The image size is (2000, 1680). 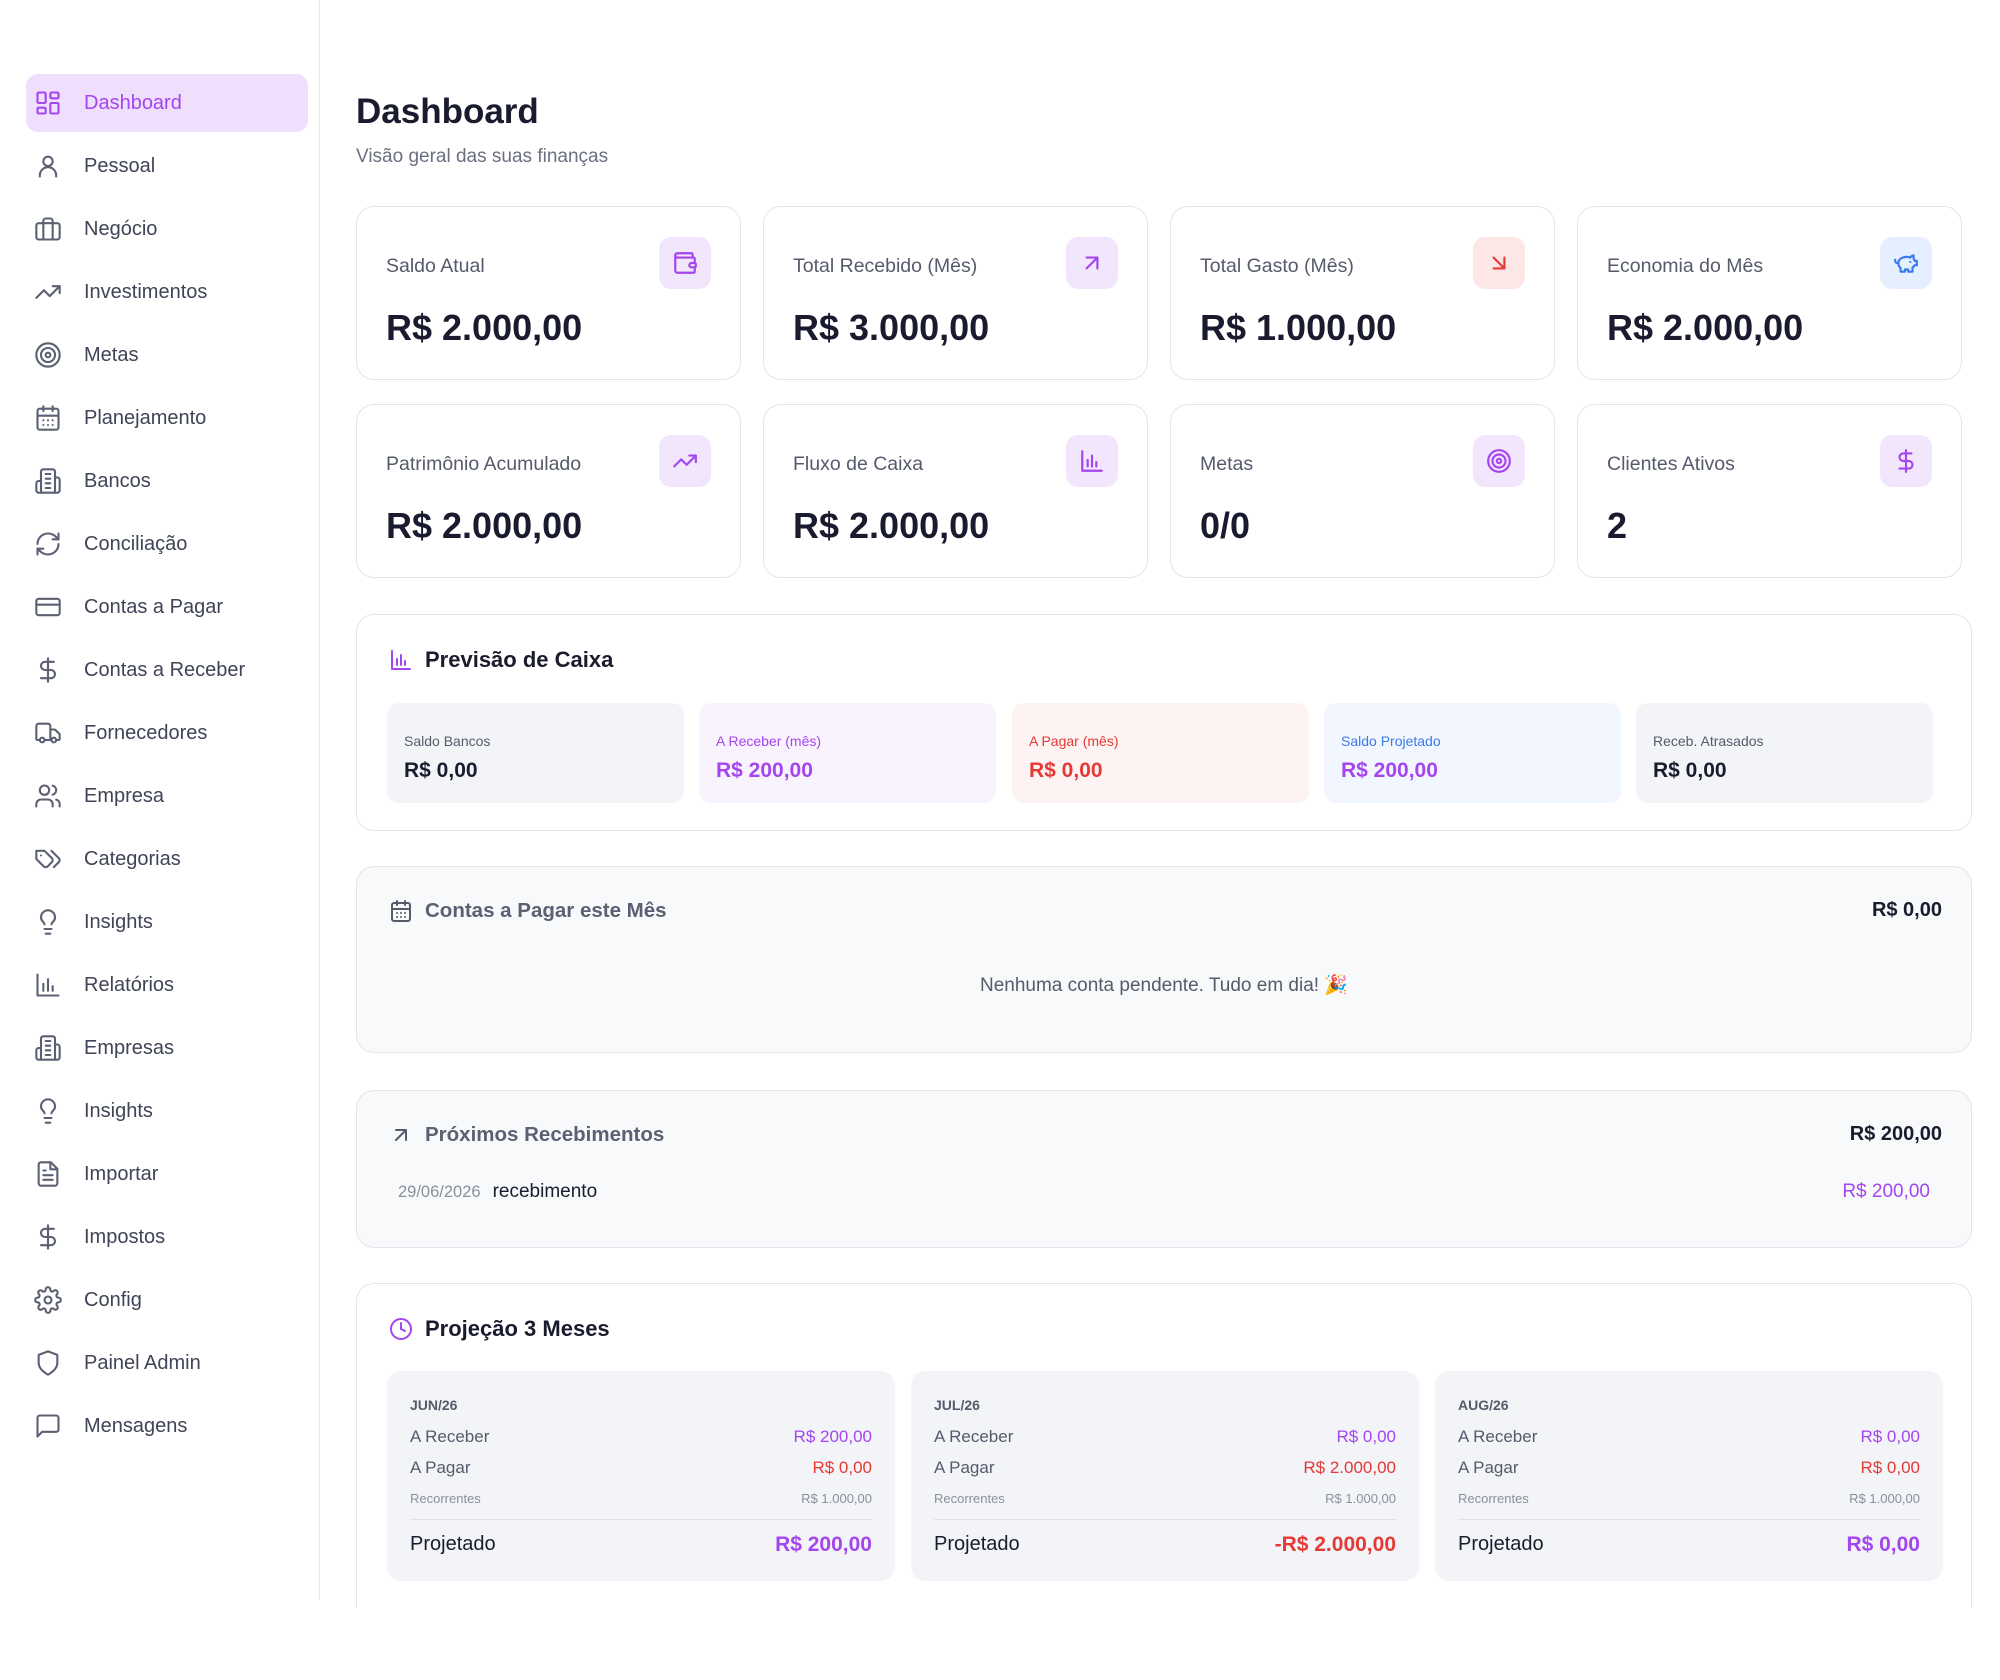 What do you see at coordinates (1472, 753) in the screenshot?
I see `forecast-box-saldo-projetado: Saldo Projetado R$ 200,00` at bounding box center [1472, 753].